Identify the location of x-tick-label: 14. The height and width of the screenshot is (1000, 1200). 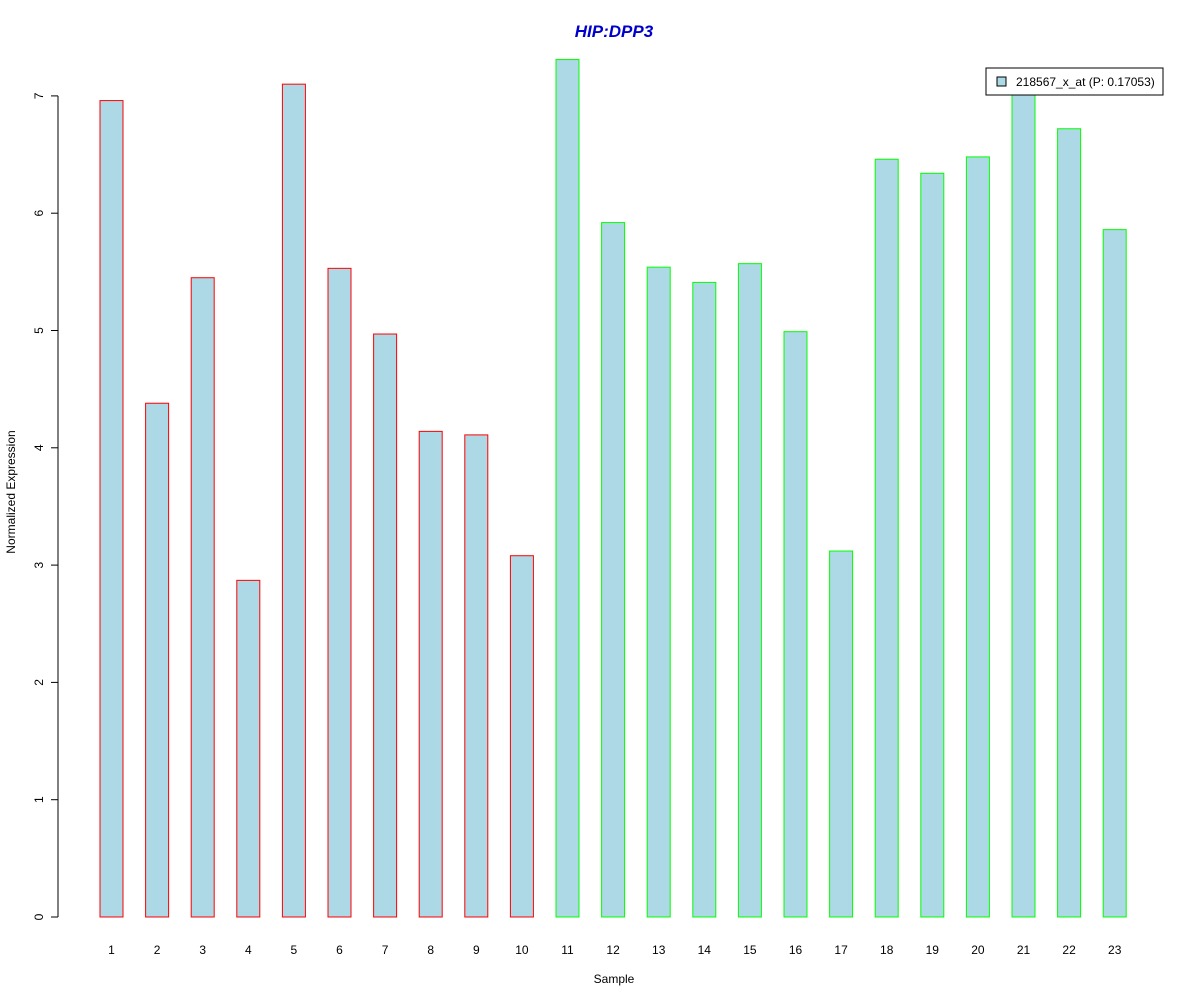
(705, 950).